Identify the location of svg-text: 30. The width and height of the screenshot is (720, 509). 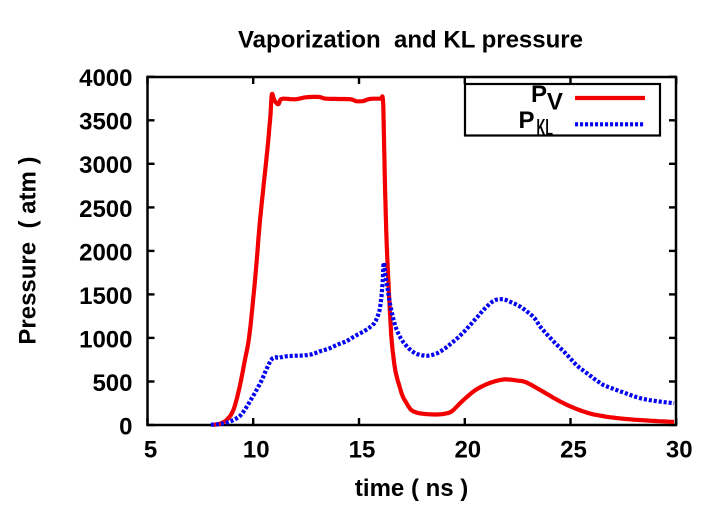
(679, 450).